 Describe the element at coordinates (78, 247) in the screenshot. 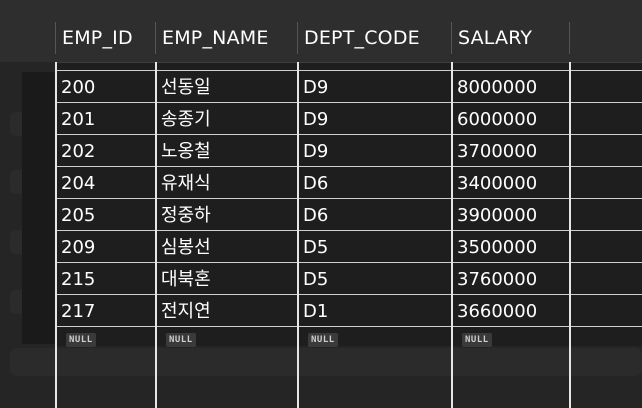

I see `cell-emp-id: 209` at that location.